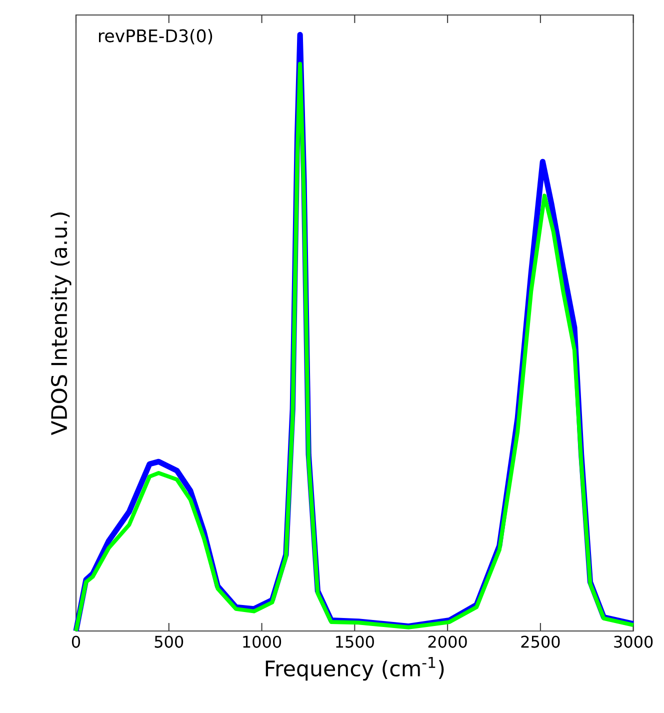  I want to click on x-tick-label: 1500, so click(355, 642).